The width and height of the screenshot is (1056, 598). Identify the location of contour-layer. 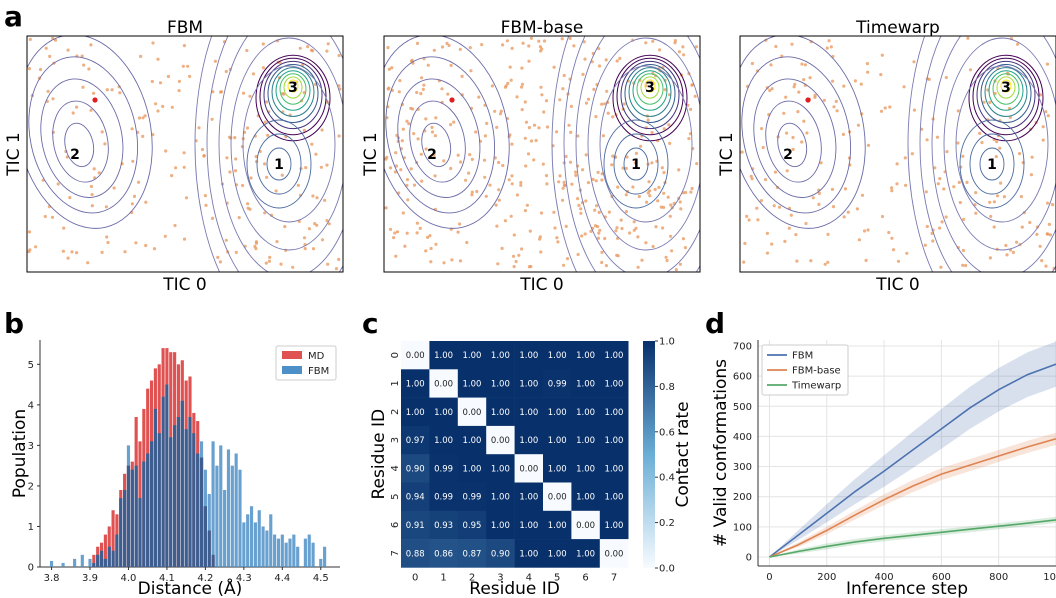
(898, 154).